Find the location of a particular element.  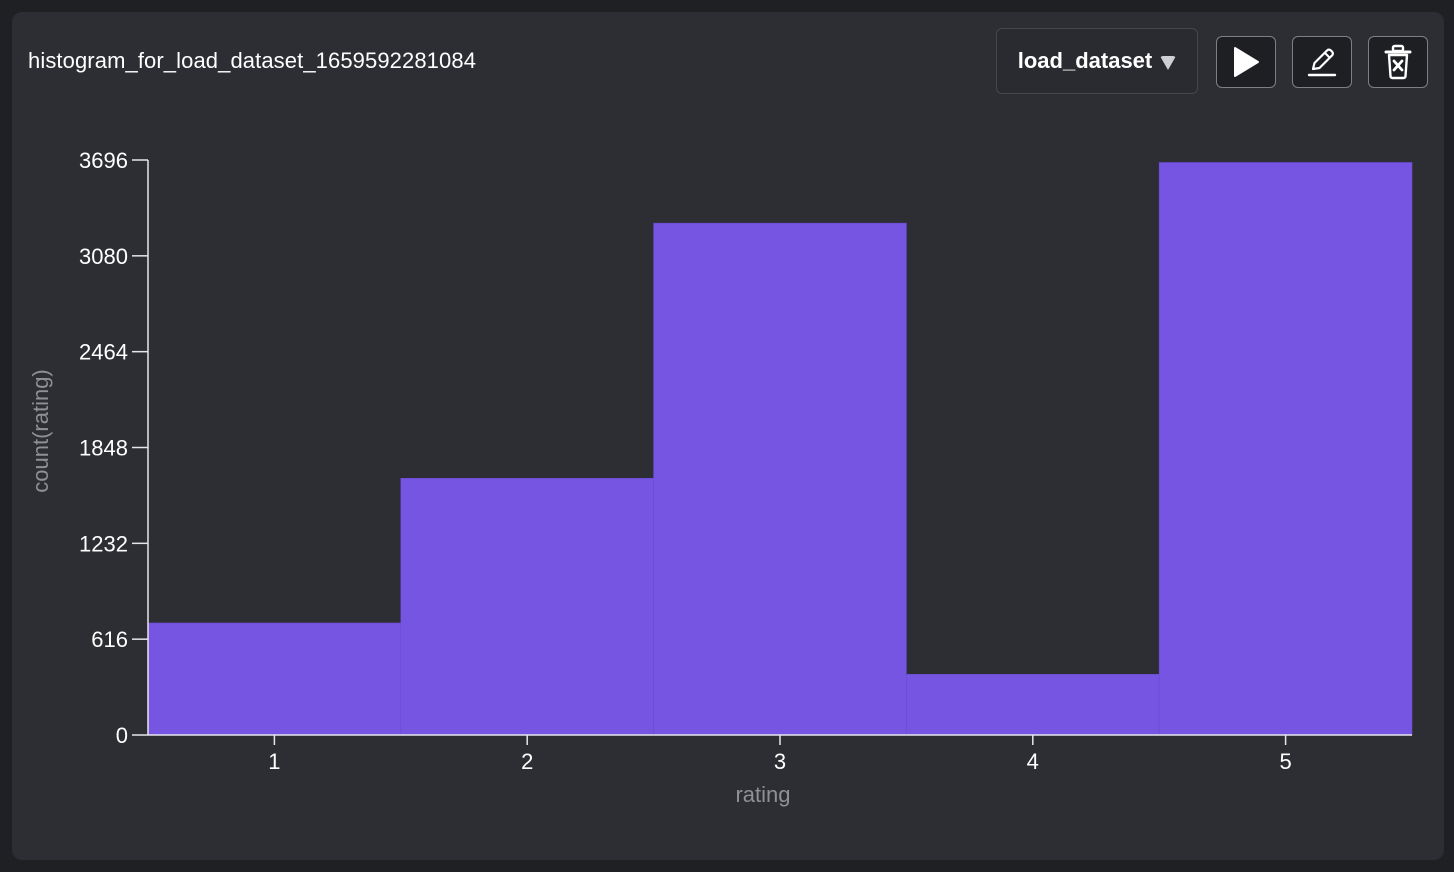

y-tick-label: 1232 is located at coordinates (103, 543).